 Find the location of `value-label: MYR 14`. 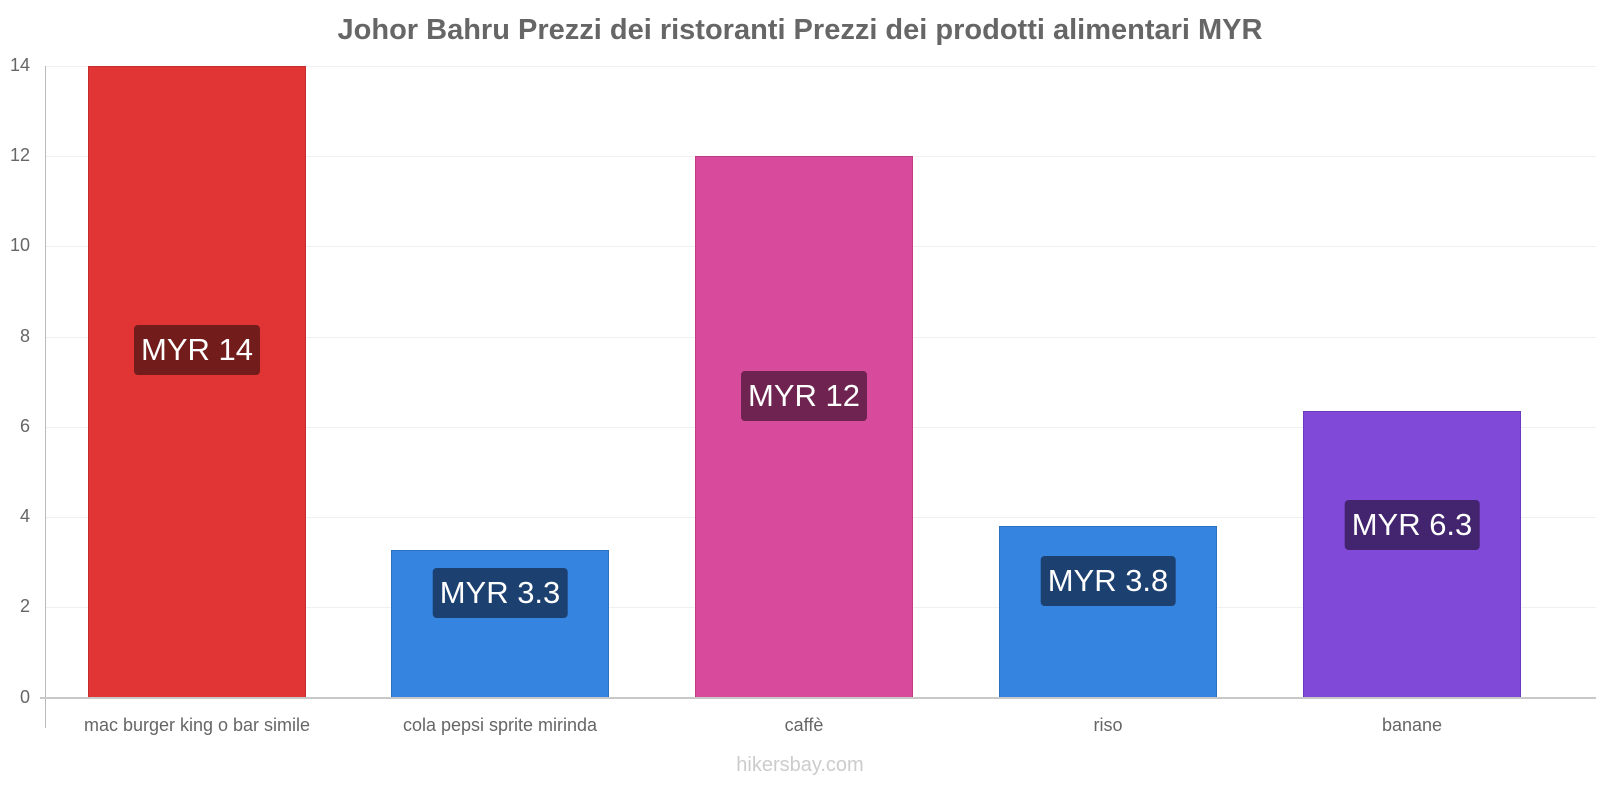

value-label: MYR 14 is located at coordinates (197, 350).